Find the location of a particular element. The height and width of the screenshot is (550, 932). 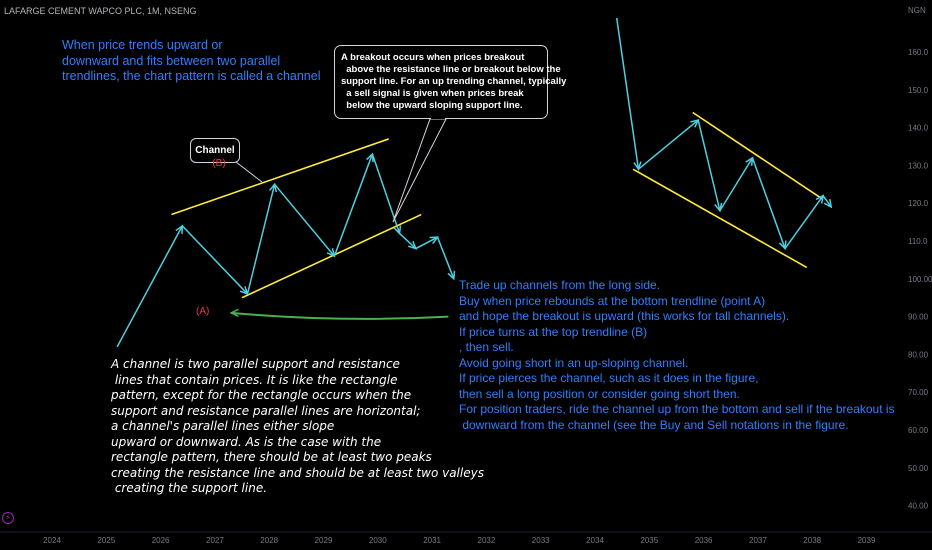

y-tick-label: 60.00 is located at coordinates (918, 430).